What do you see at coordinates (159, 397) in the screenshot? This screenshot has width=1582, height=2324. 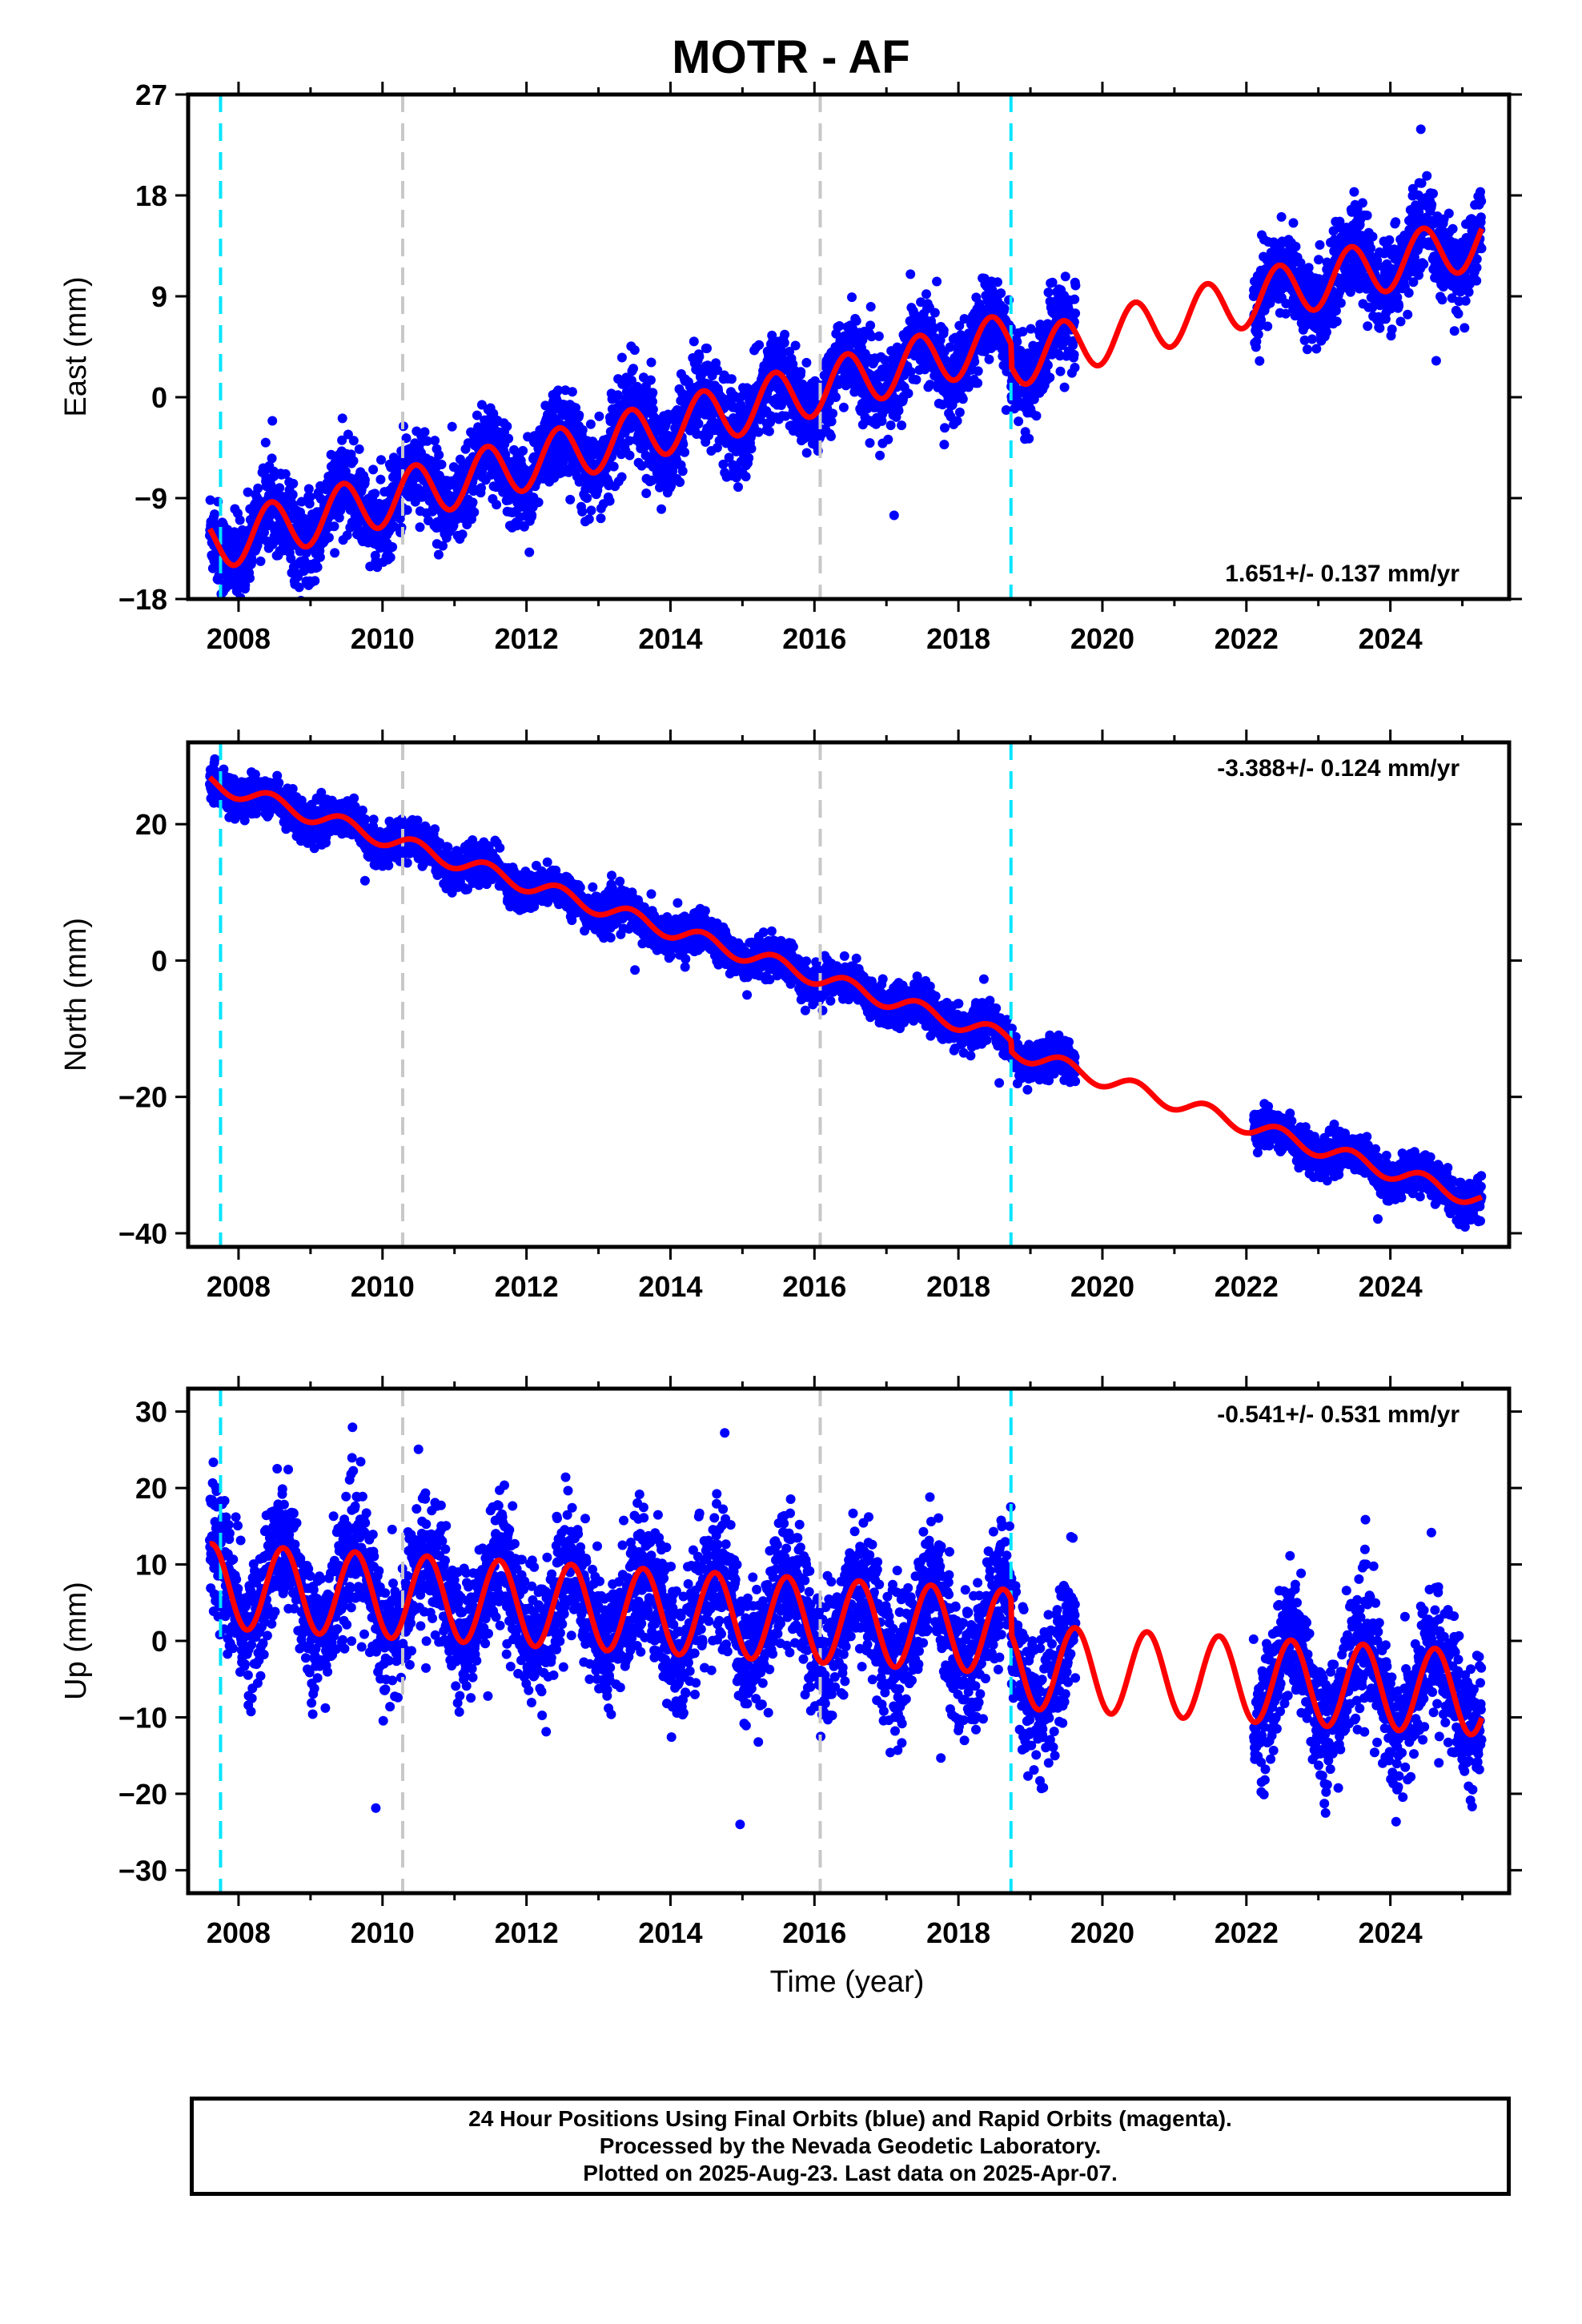 I see `y-tick-label: 0` at bounding box center [159, 397].